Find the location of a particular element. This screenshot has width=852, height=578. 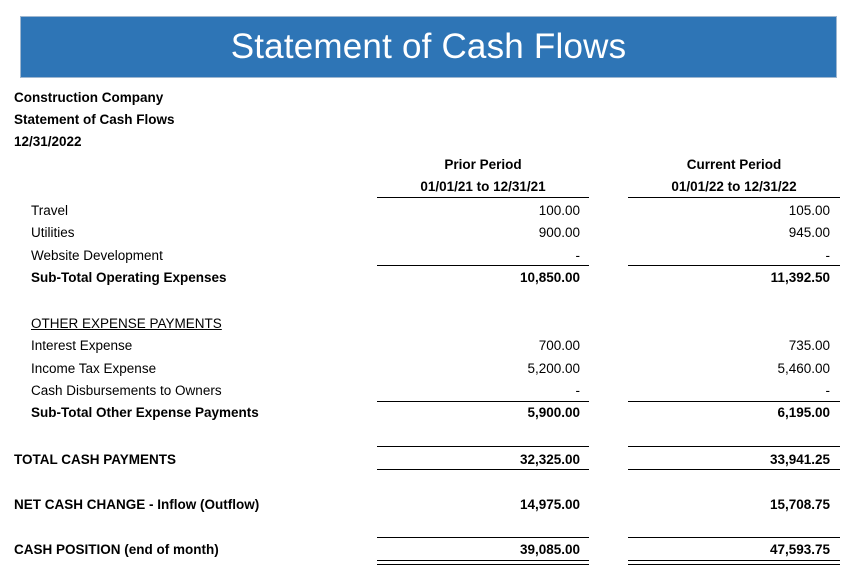

current-value: 945.00 is located at coordinates (809, 232).